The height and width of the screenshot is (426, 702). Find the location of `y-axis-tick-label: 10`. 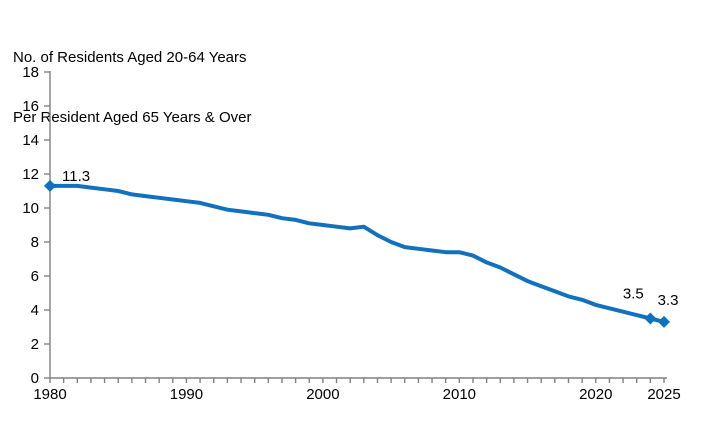

y-axis-tick-label: 10 is located at coordinates (30, 208).